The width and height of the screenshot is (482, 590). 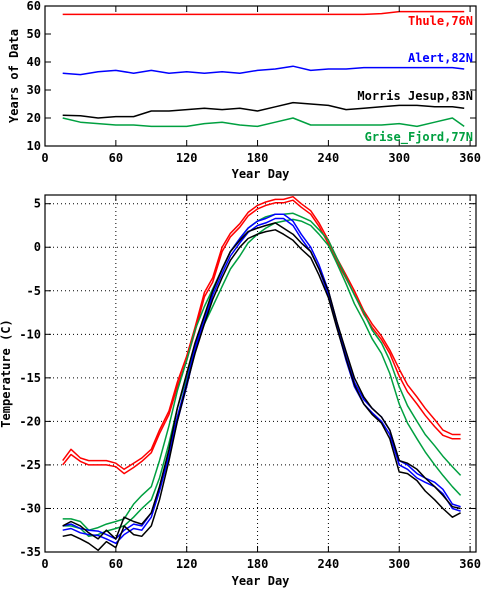 What do you see at coordinates (34, 118) in the screenshot?
I see `y-tick-label: 20` at bounding box center [34, 118].